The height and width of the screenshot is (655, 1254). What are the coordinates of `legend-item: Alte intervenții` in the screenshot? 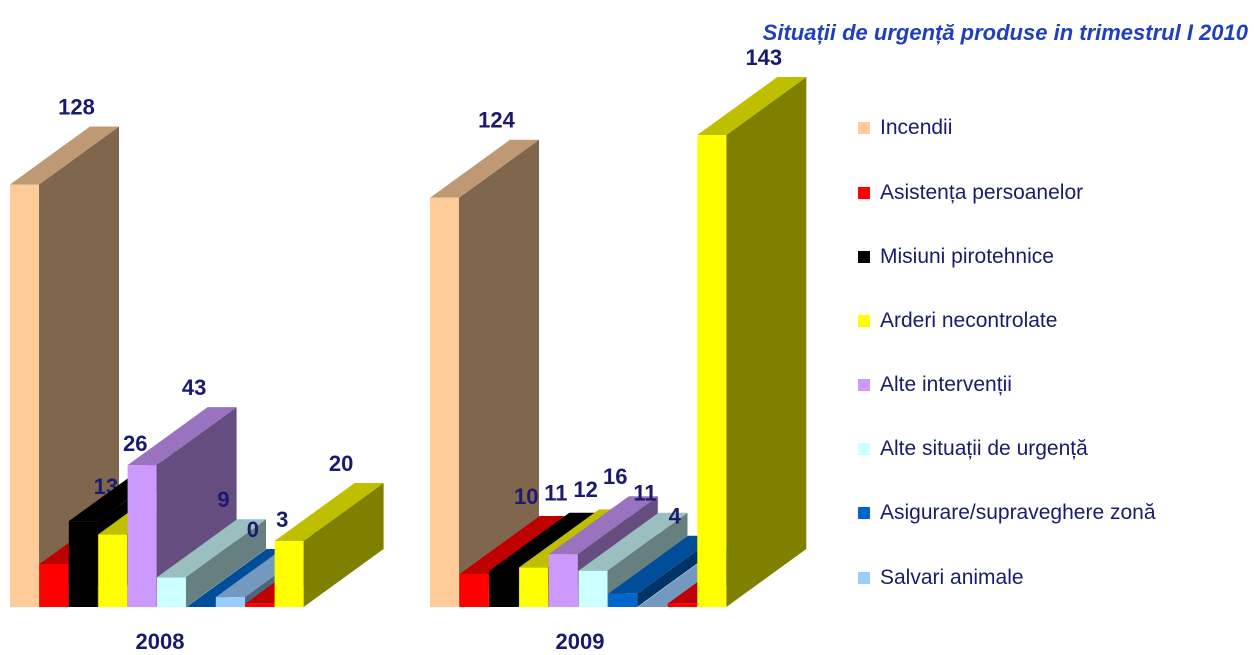 It's located at (1019, 385).